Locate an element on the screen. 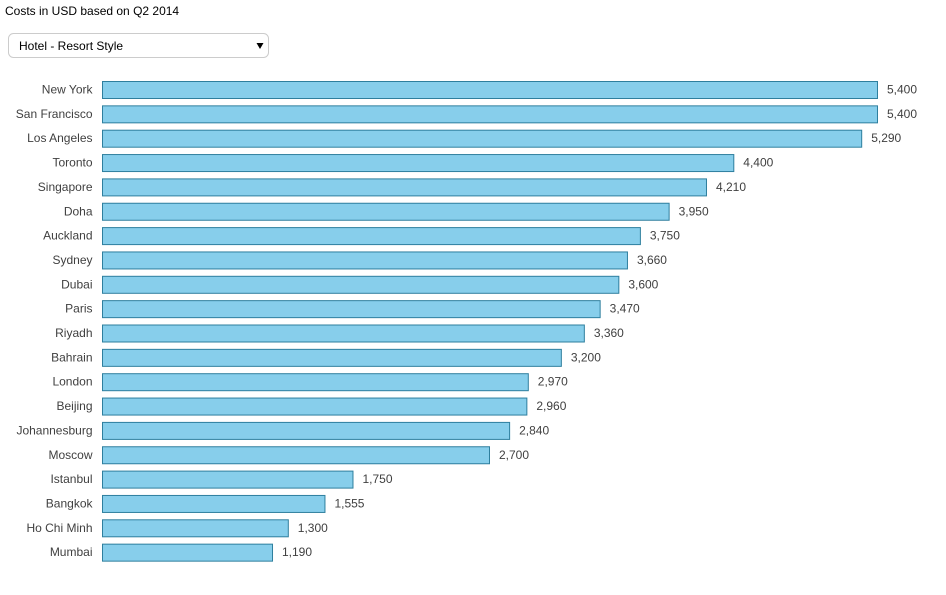 The width and height of the screenshot is (946, 595). svg-text: Los Angeles is located at coordinates (59, 138).